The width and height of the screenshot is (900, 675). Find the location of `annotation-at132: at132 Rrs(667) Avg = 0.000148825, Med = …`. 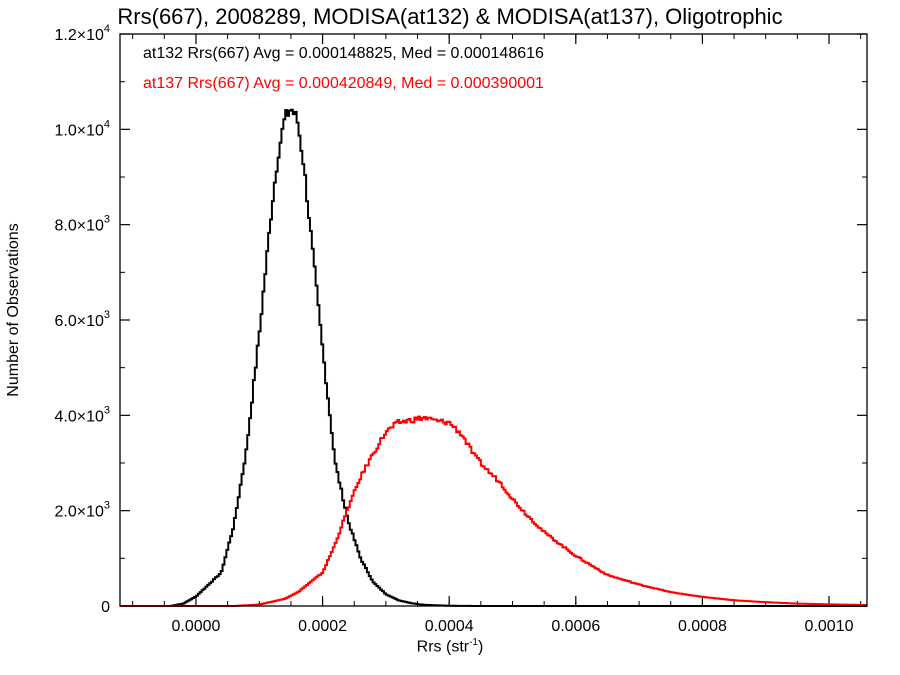

annotation-at132: at132 Rrs(667) Avg = 0.000148825, Med = … is located at coordinates (343, 53).